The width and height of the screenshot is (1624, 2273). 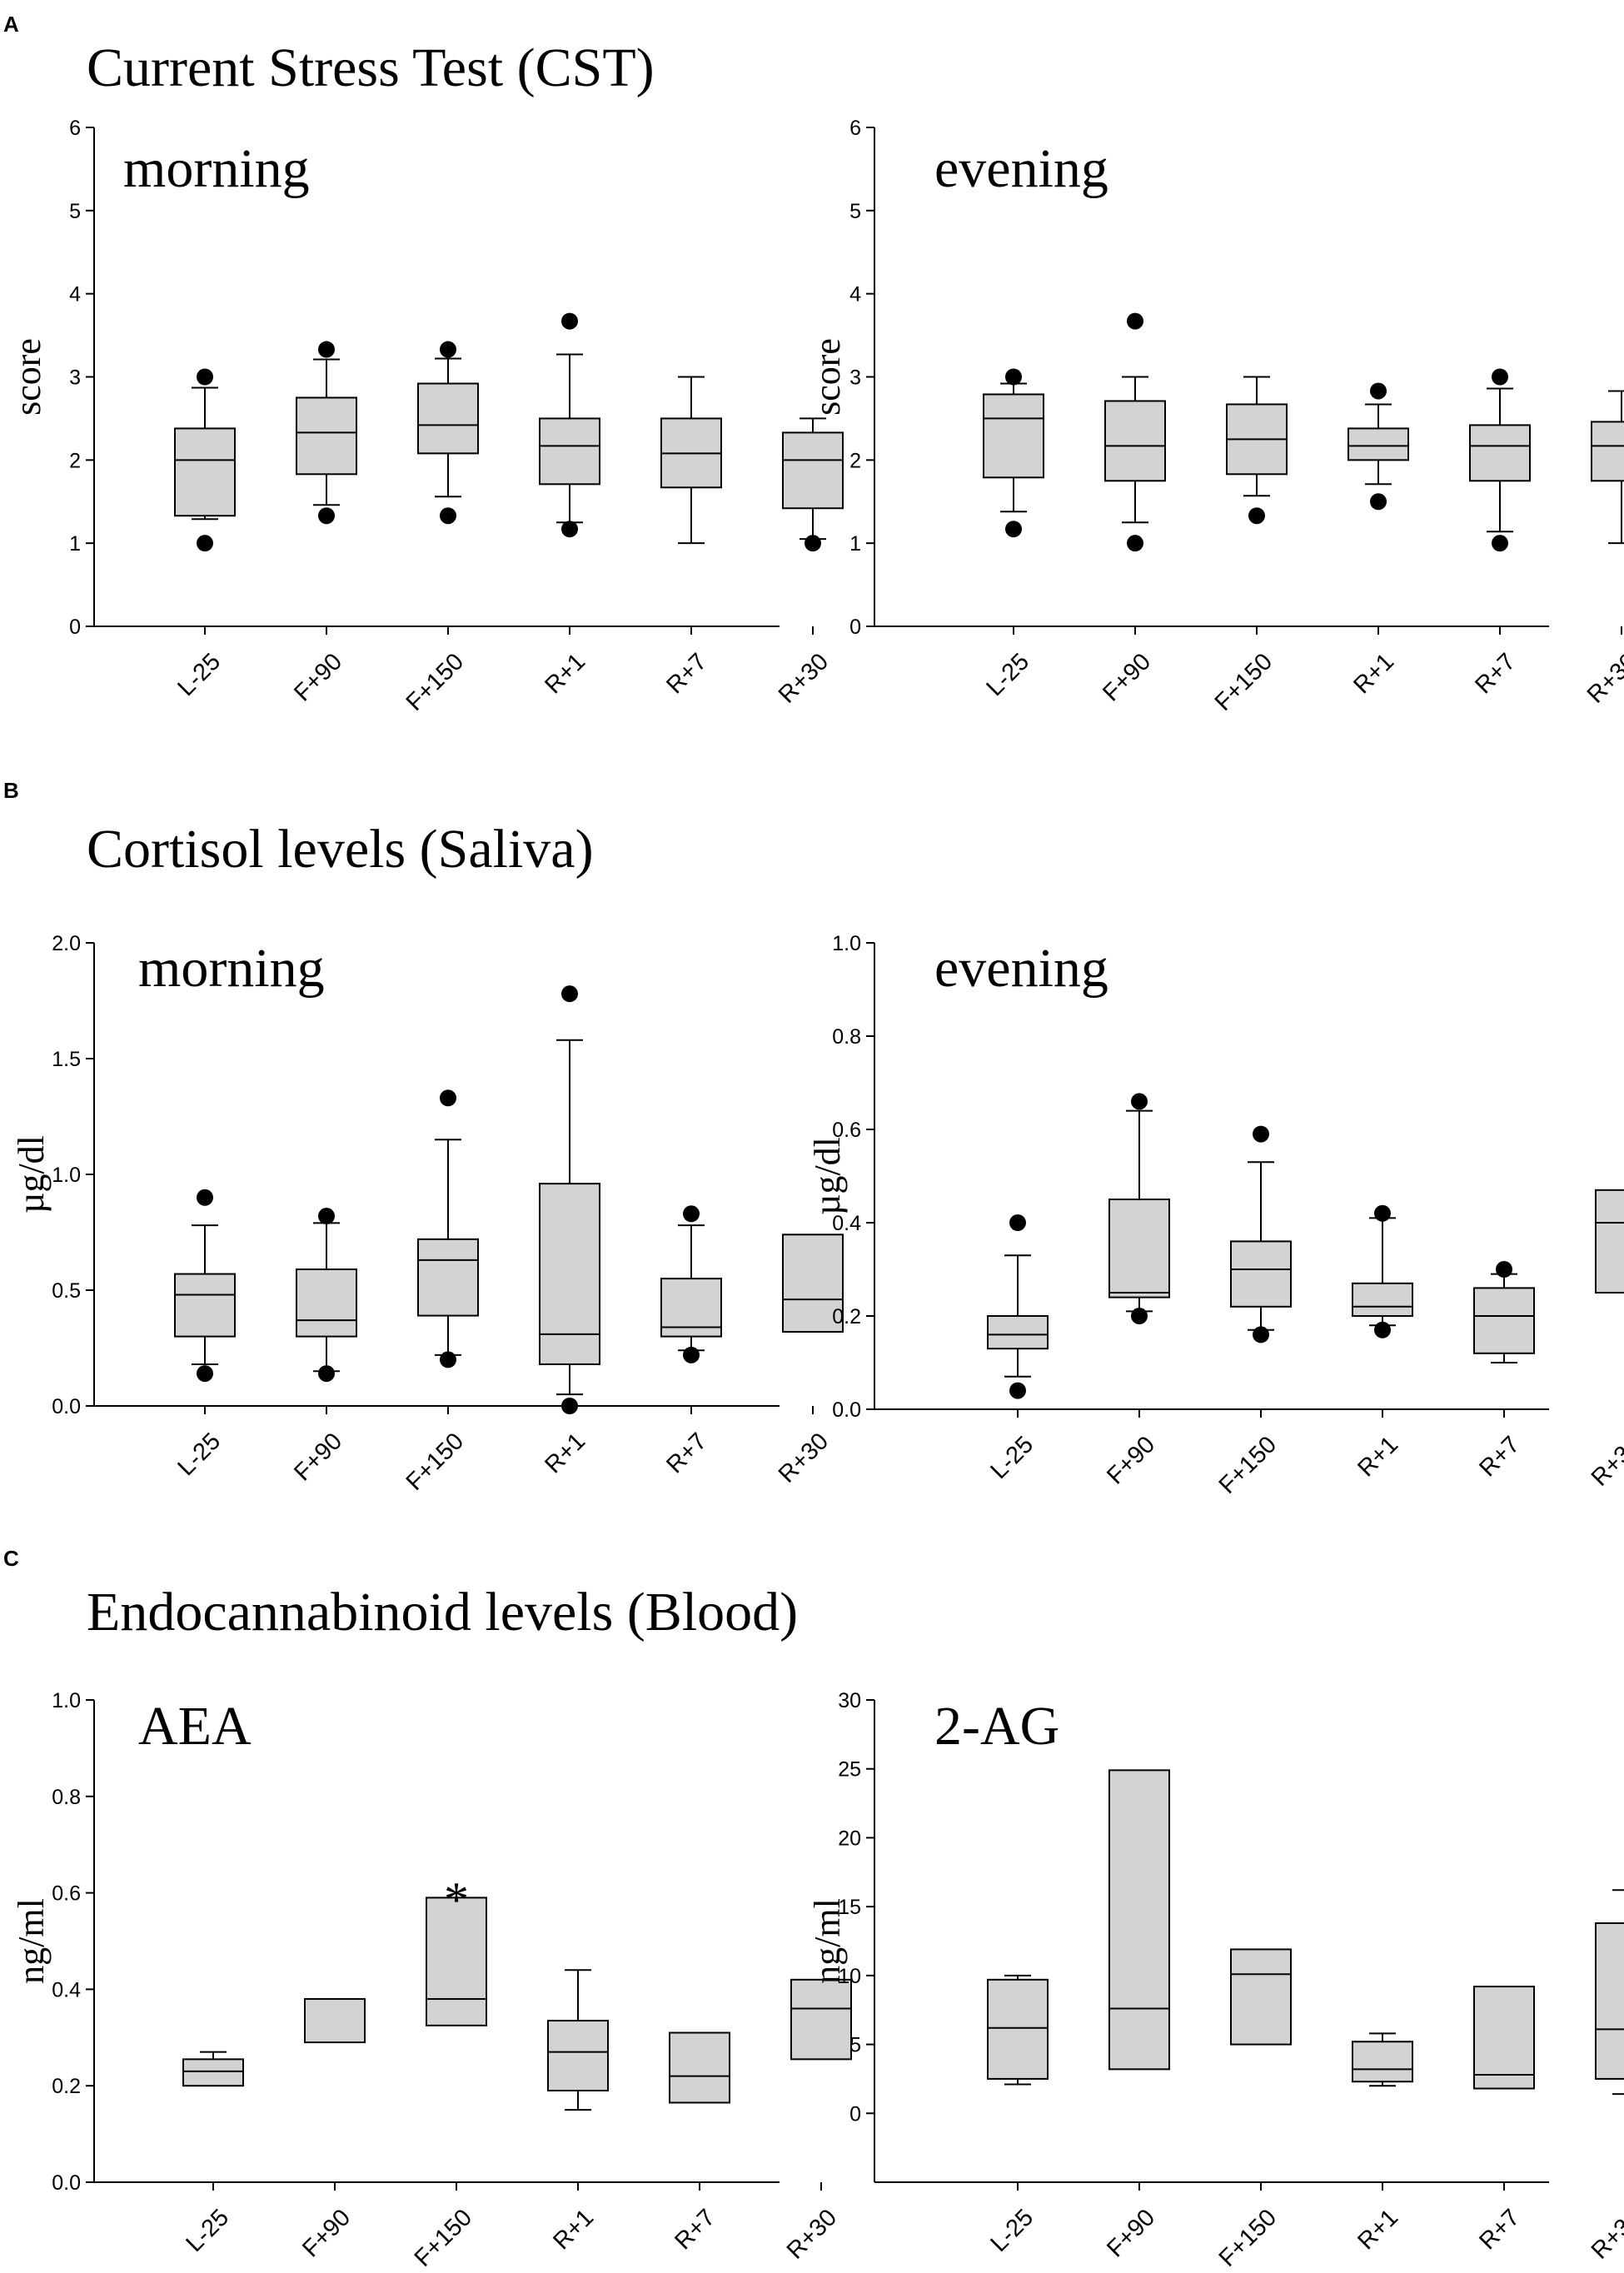 What do you see at coordinates (686, 673) in the screenshot?
I see `category-label: R+7` at bounding box center [686, 673].